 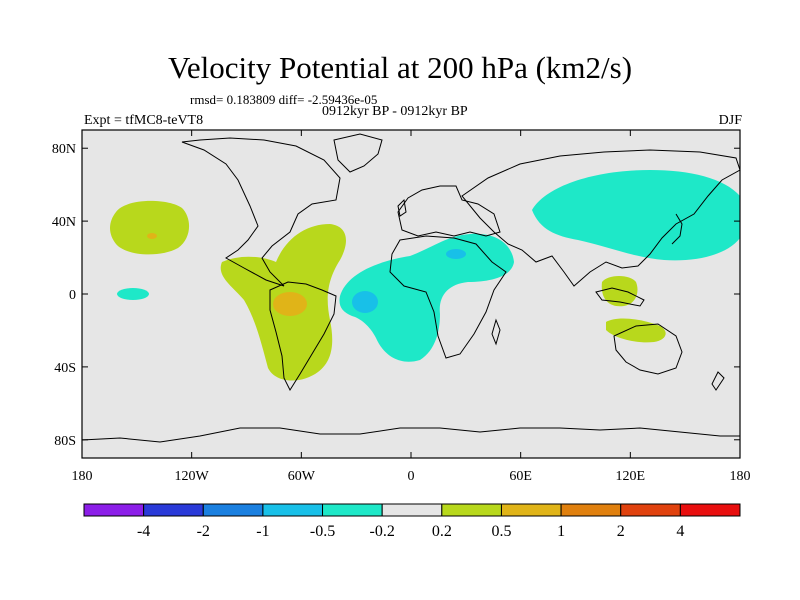 What do you see at coordinates (456, 254) in the screenshot?
I see `region-arabia-core` at bounding box center [456, 254].